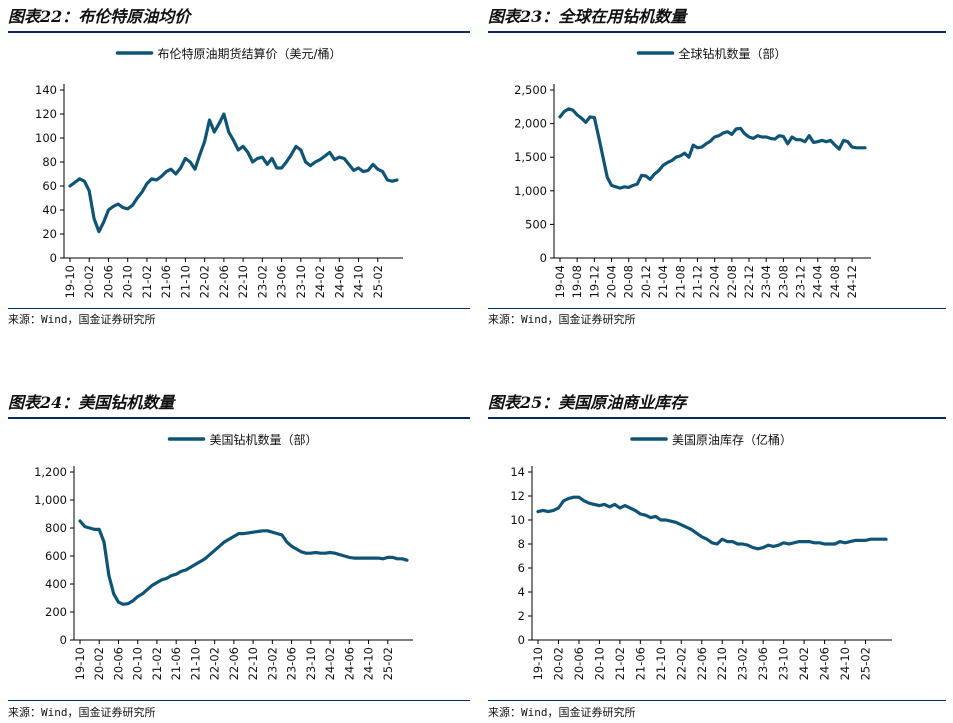 The width and height of the screenshot is (953, 723). What do you see at coordinates (646, 281) in the screenshot?
I see `x-tick-label: 20-12` at bounding box center [646, 281].